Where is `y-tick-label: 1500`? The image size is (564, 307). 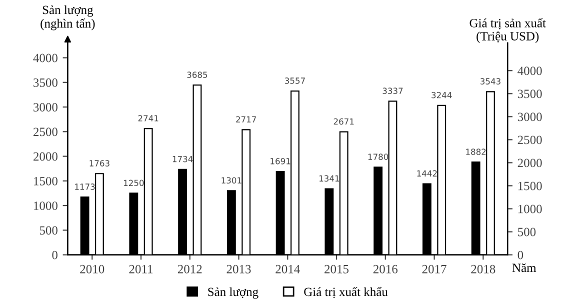 y-tick-label: 1500 is located at coordinates (46, 181).